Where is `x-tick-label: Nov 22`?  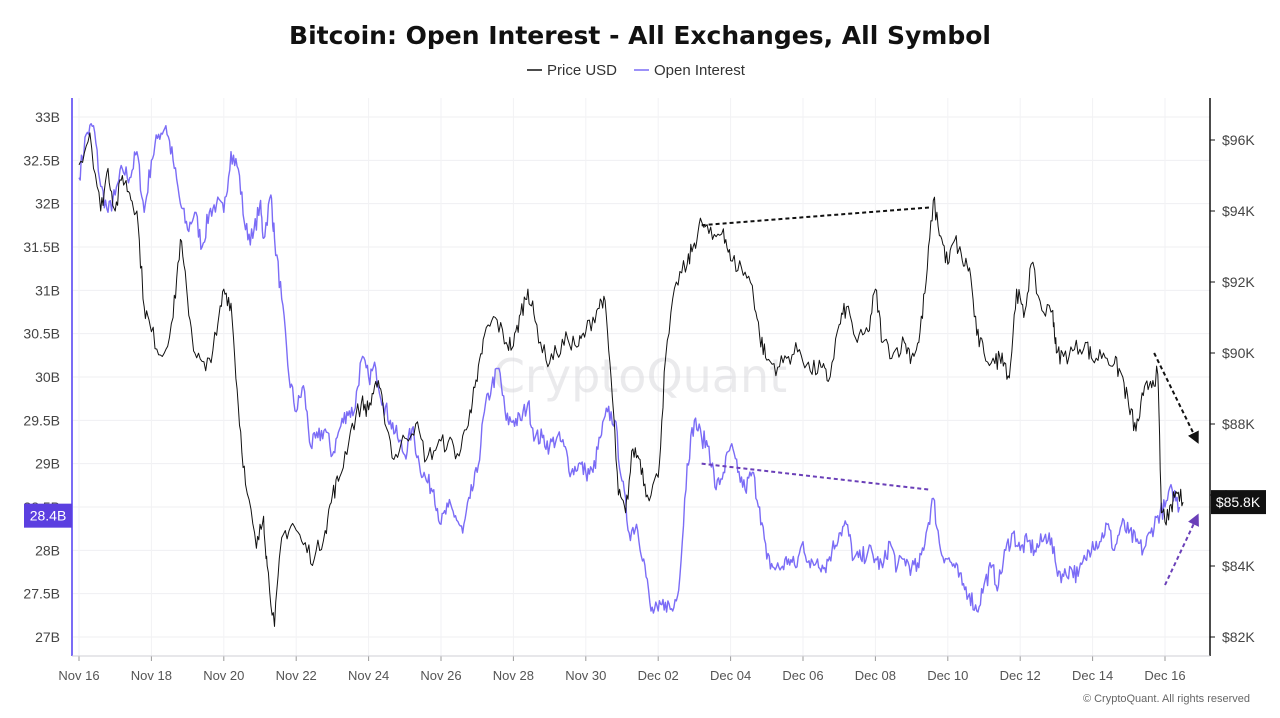
x-tick-label: Nov 22 is located at coordinates (296, 675).